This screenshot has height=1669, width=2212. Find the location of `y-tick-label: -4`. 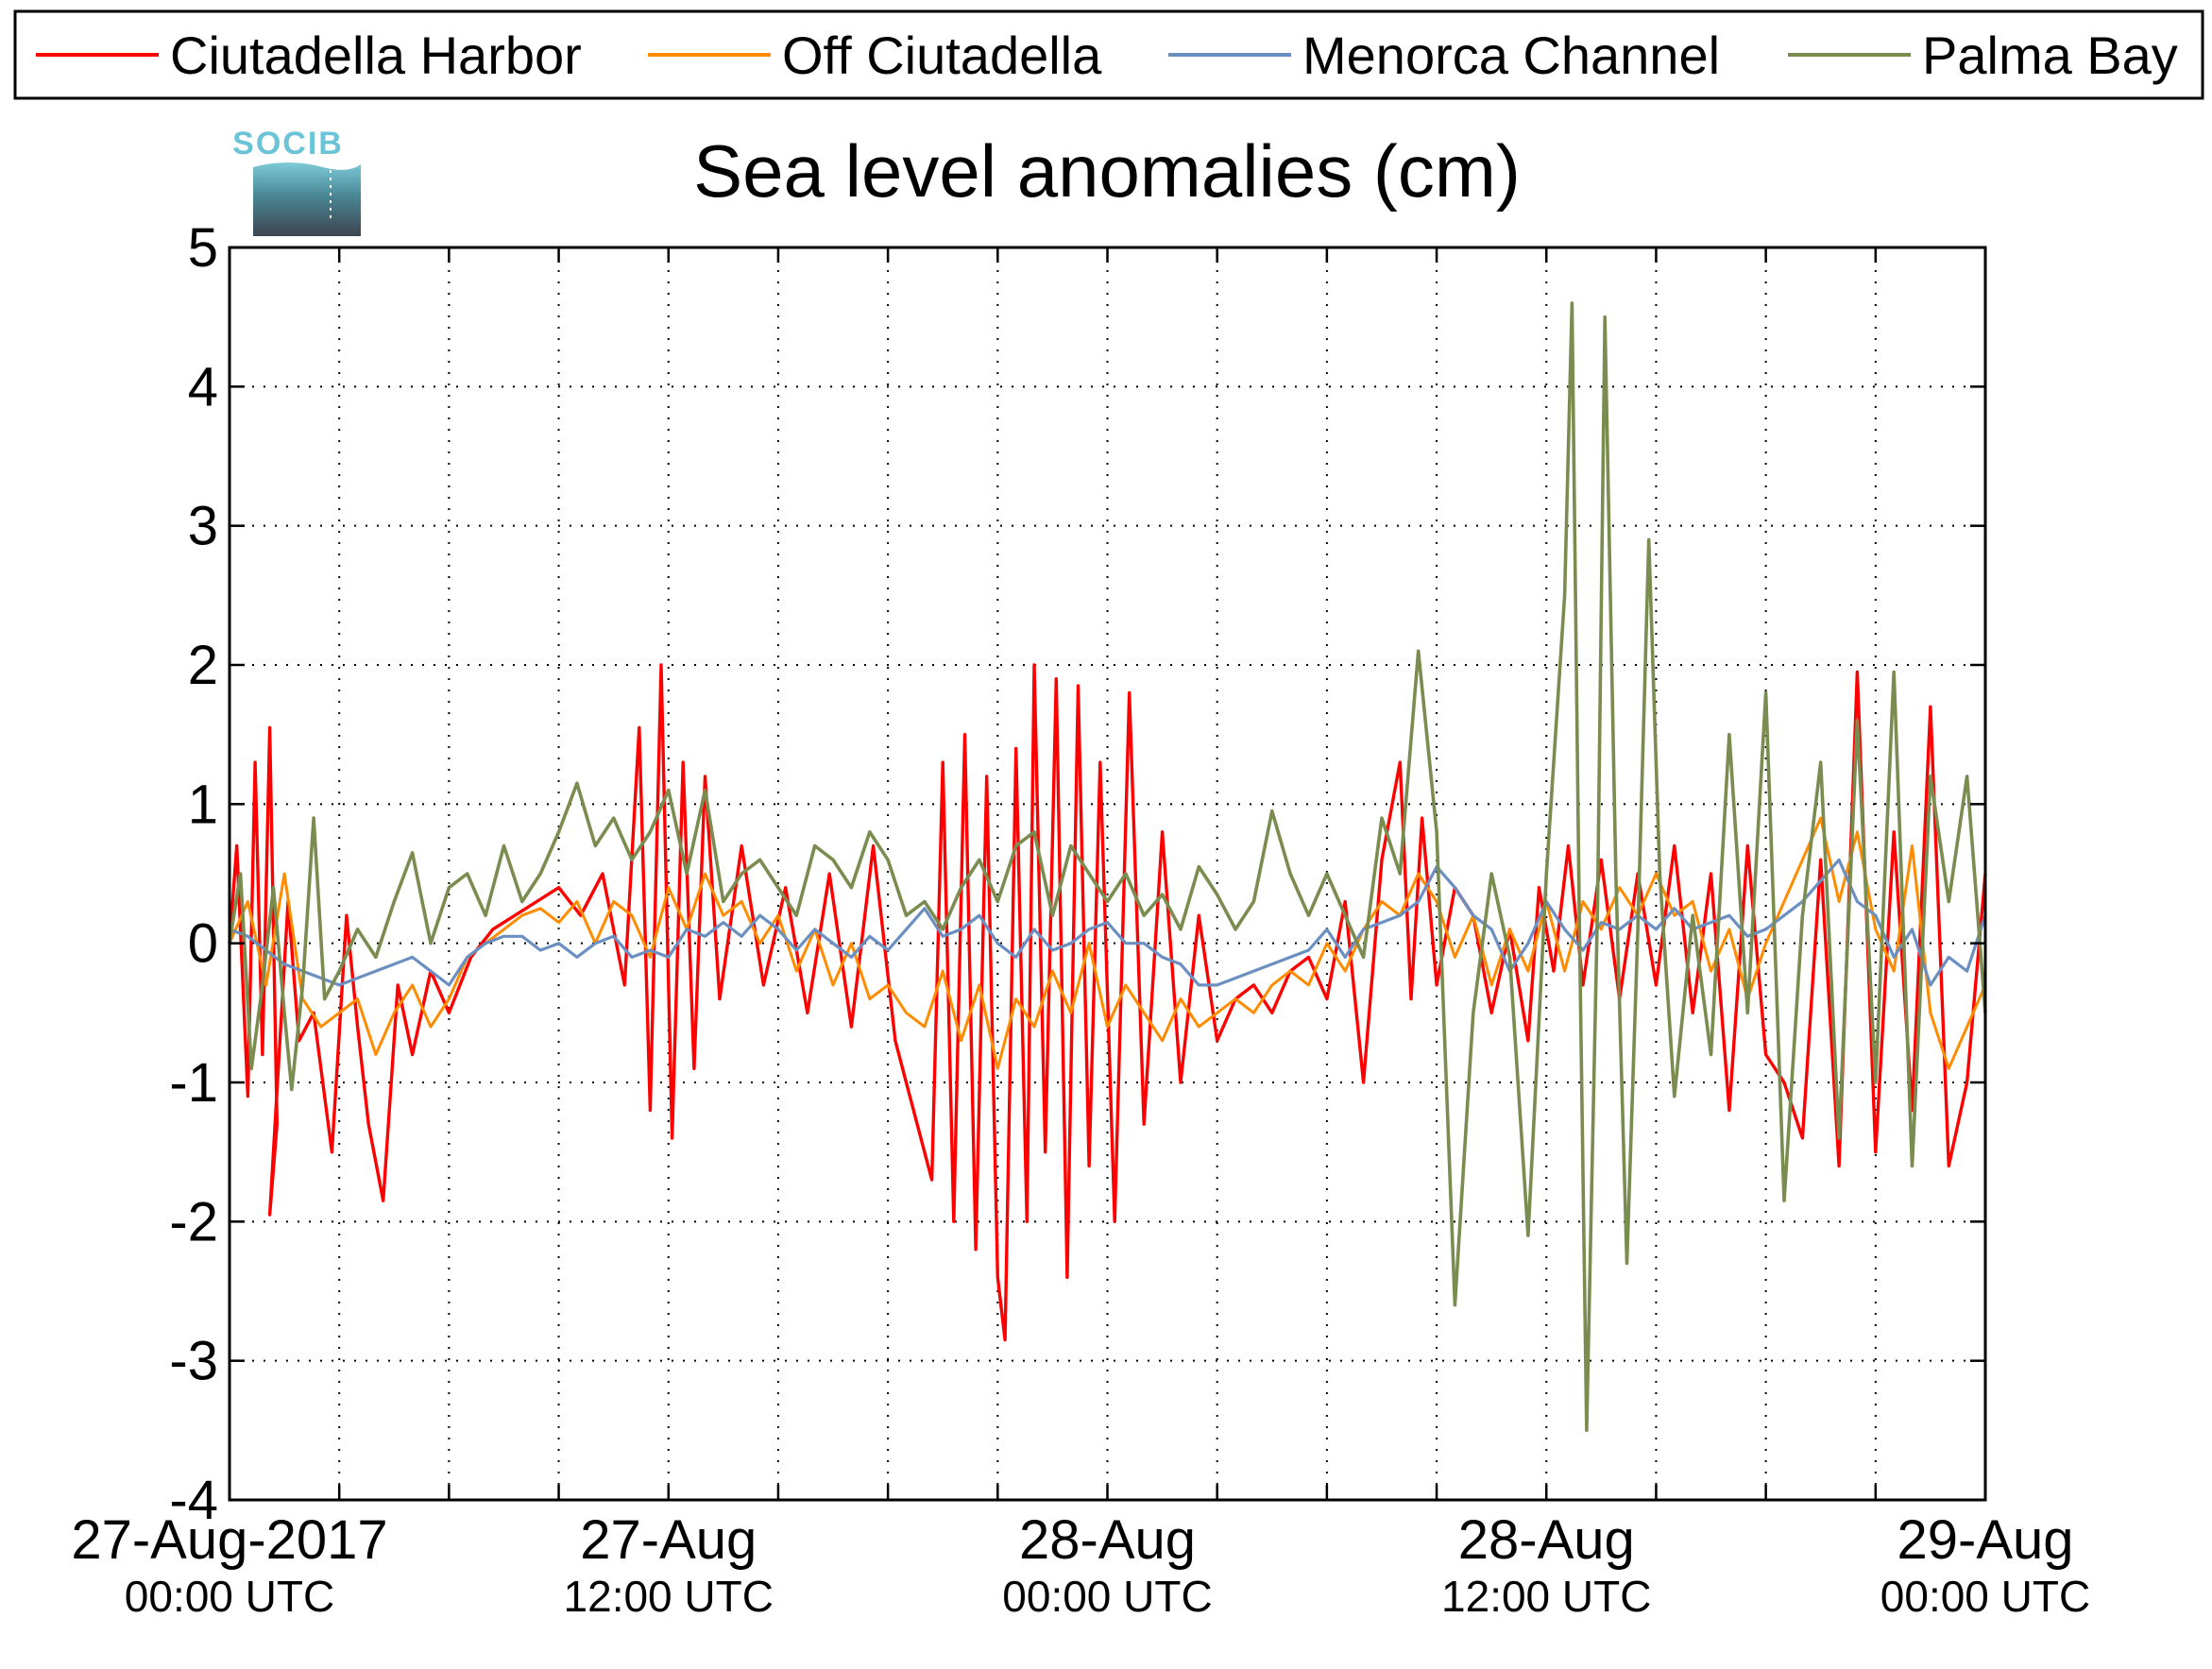

y-tick-label: -4 is located at coordinates (193, 1501).